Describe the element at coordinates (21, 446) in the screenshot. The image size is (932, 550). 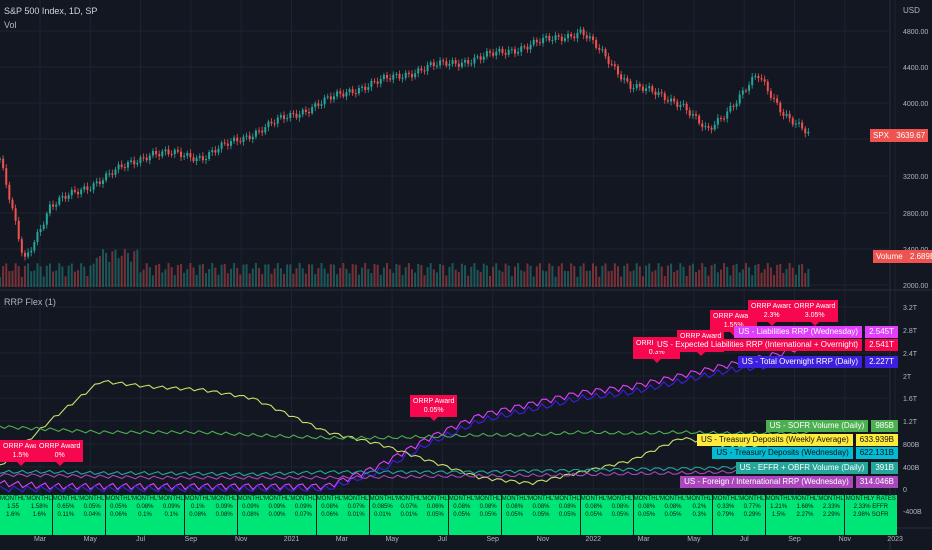
I see `award-title: ORRP Awa` at that location.